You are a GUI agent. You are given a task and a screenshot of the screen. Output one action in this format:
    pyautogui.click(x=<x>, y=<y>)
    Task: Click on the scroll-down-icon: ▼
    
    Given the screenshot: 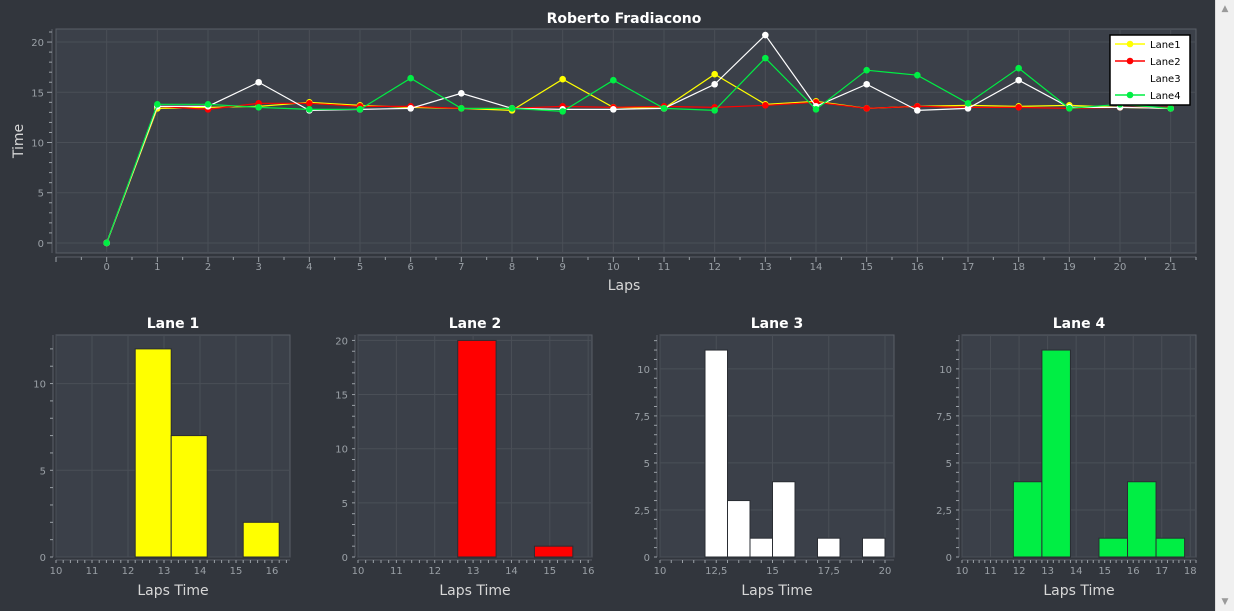 What is the action you would take?
    pyautogui.click(x=1225, y=602)
    